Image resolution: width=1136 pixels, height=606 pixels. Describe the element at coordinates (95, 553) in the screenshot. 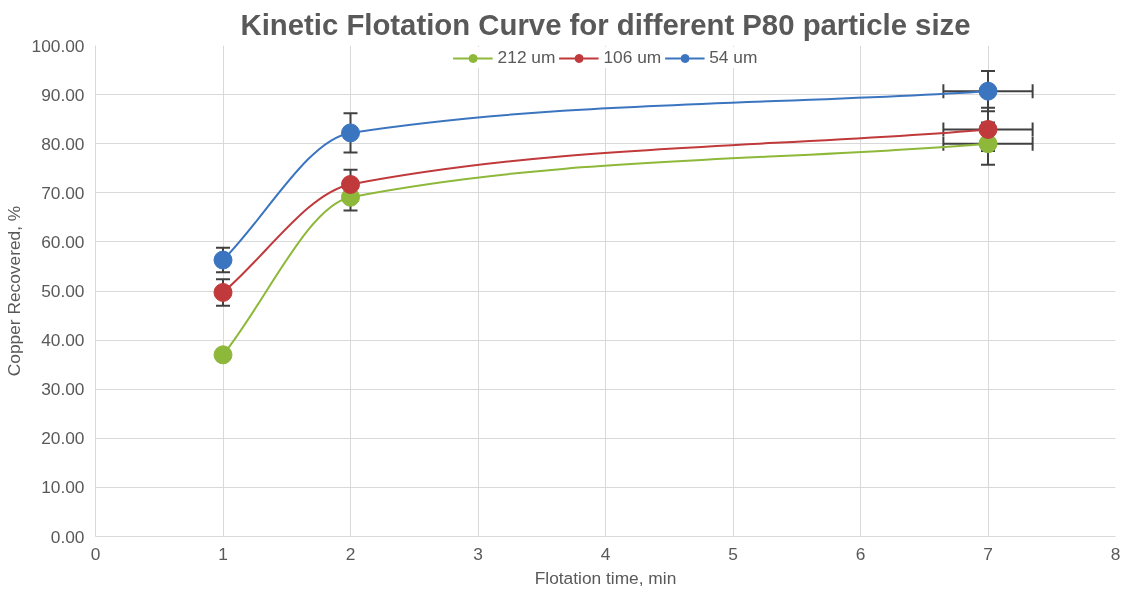

I see `x-tick-label: 0` at that location.